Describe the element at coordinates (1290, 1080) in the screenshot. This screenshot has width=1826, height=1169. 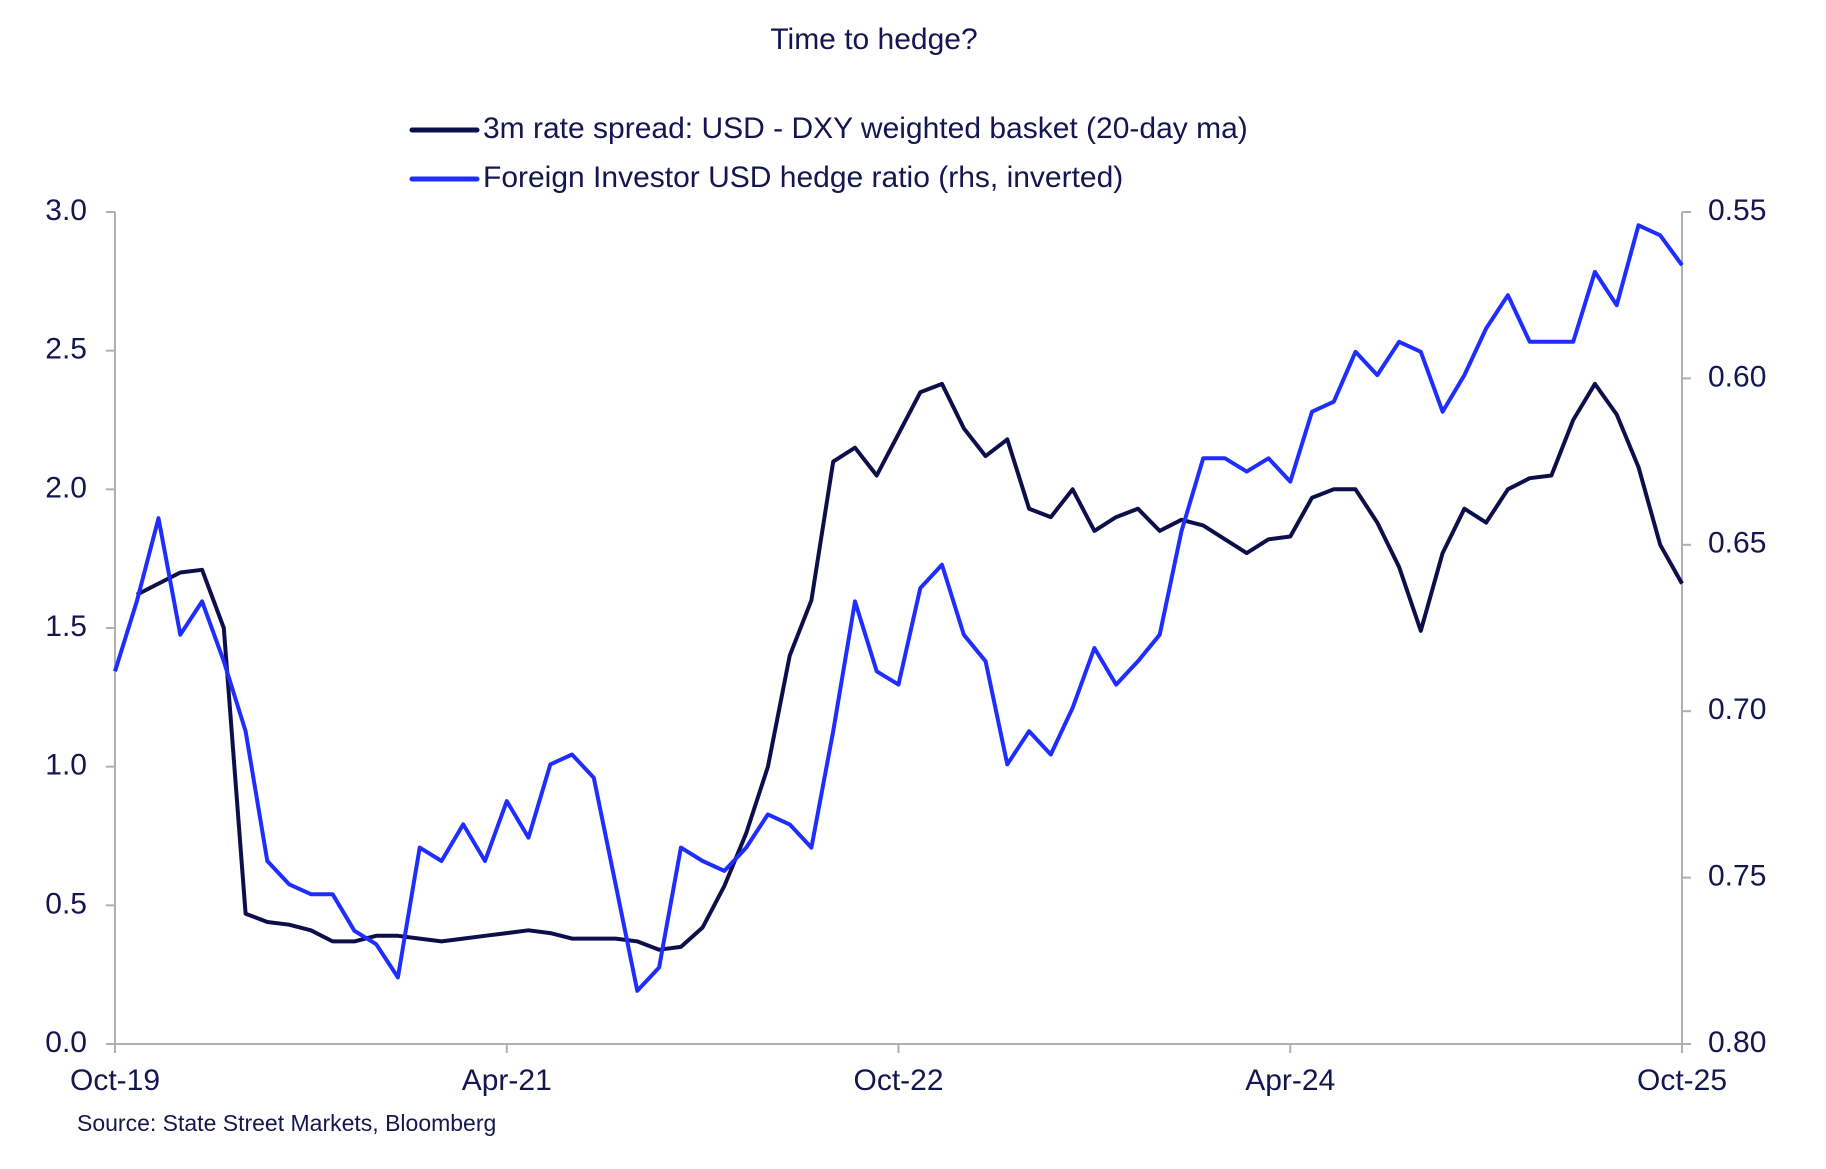
I see `x-tick-label: Apr-24` at that location.